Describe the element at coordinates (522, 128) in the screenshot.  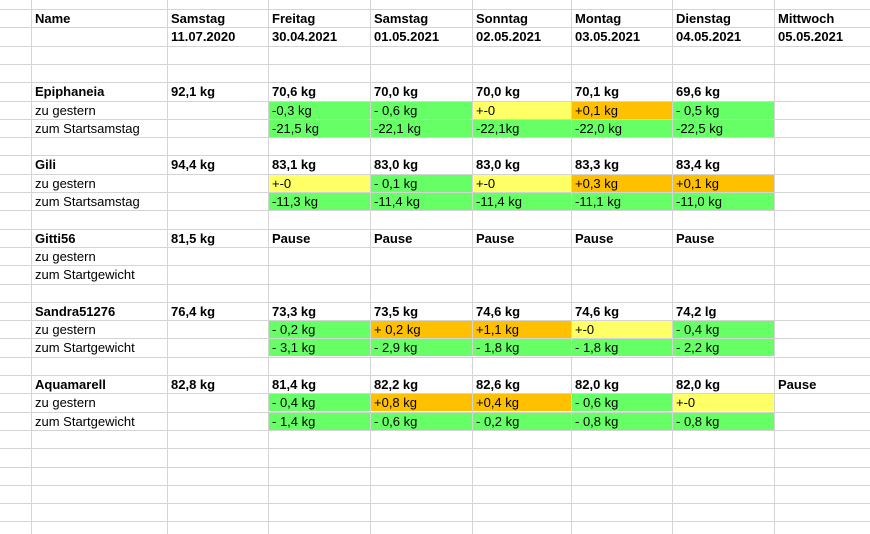
I see `diff-row-cell: -22,1kg` at that location.